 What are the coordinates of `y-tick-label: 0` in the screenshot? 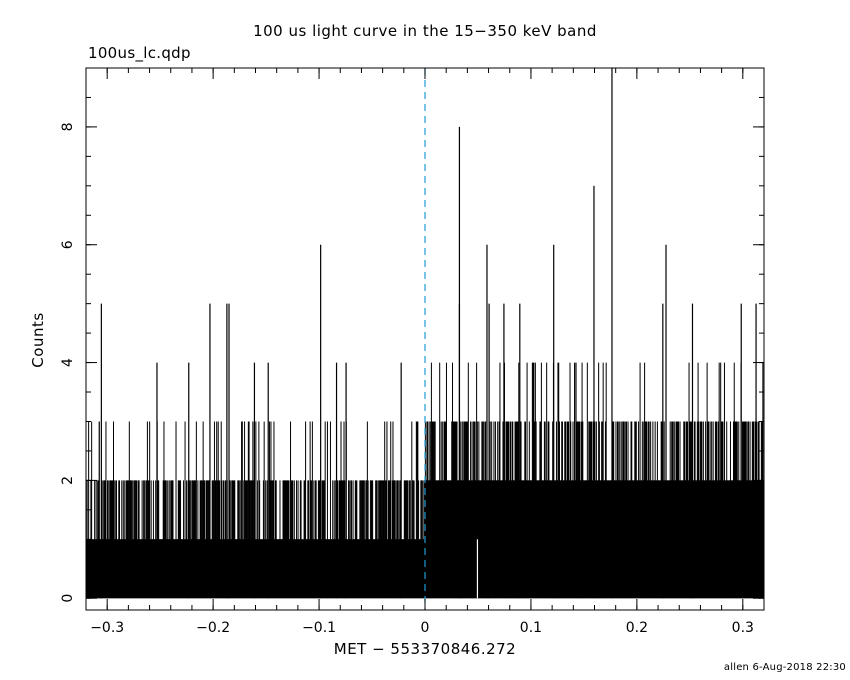 It's located at (68, 598).